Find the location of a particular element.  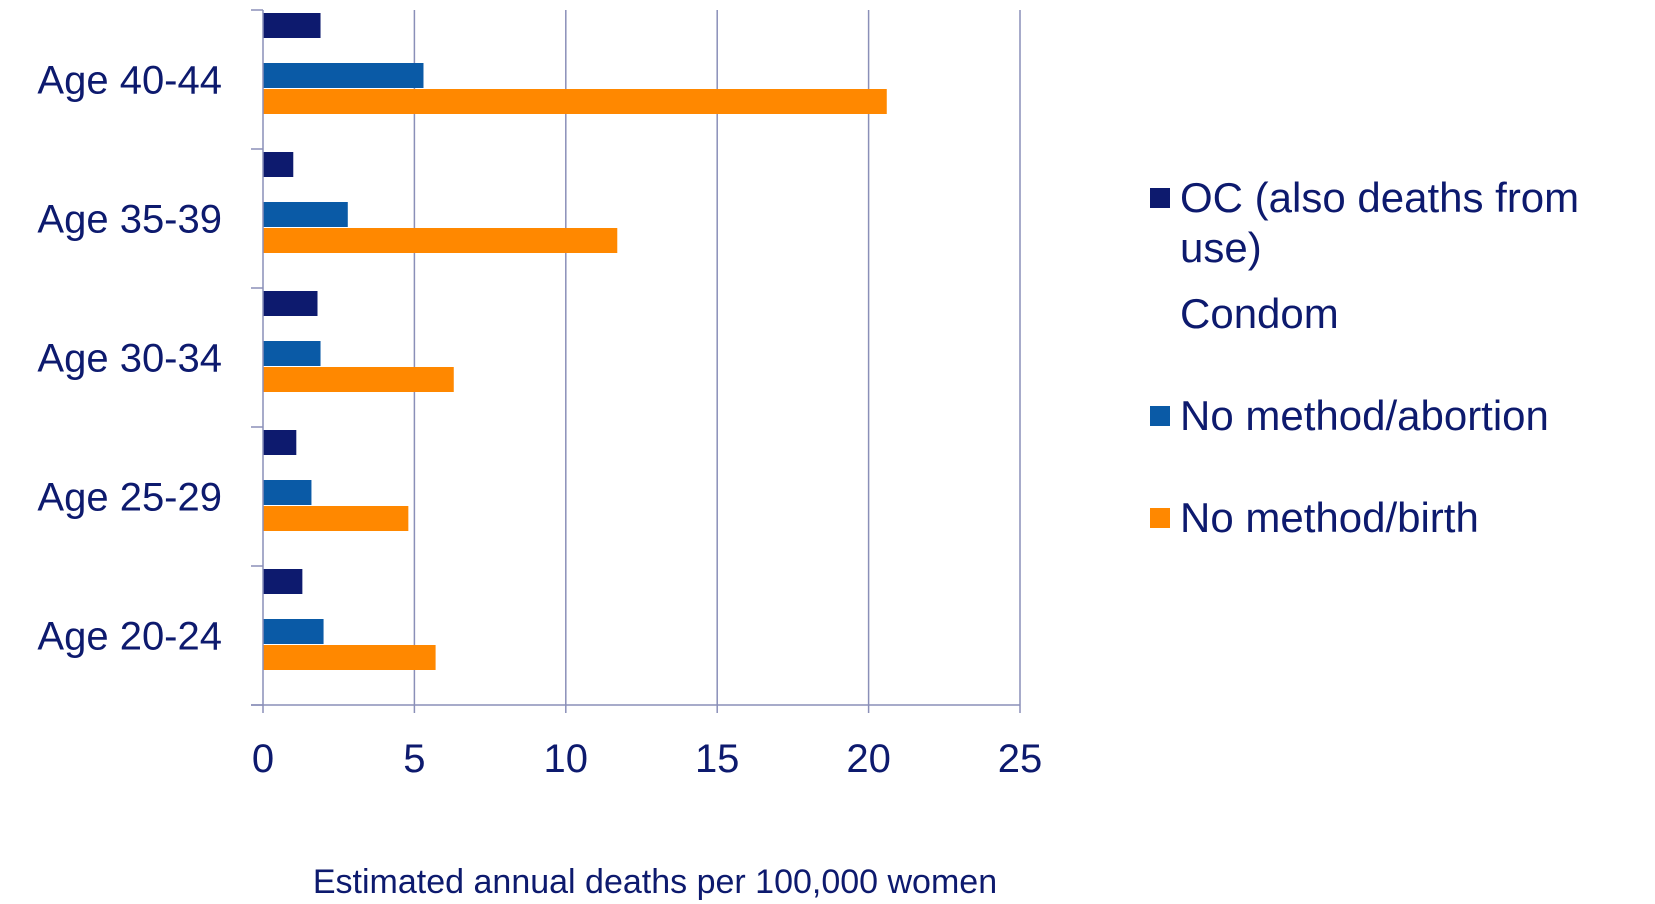

legend-item-abortion: No method/abortion is located at coordinates (1400, 416).